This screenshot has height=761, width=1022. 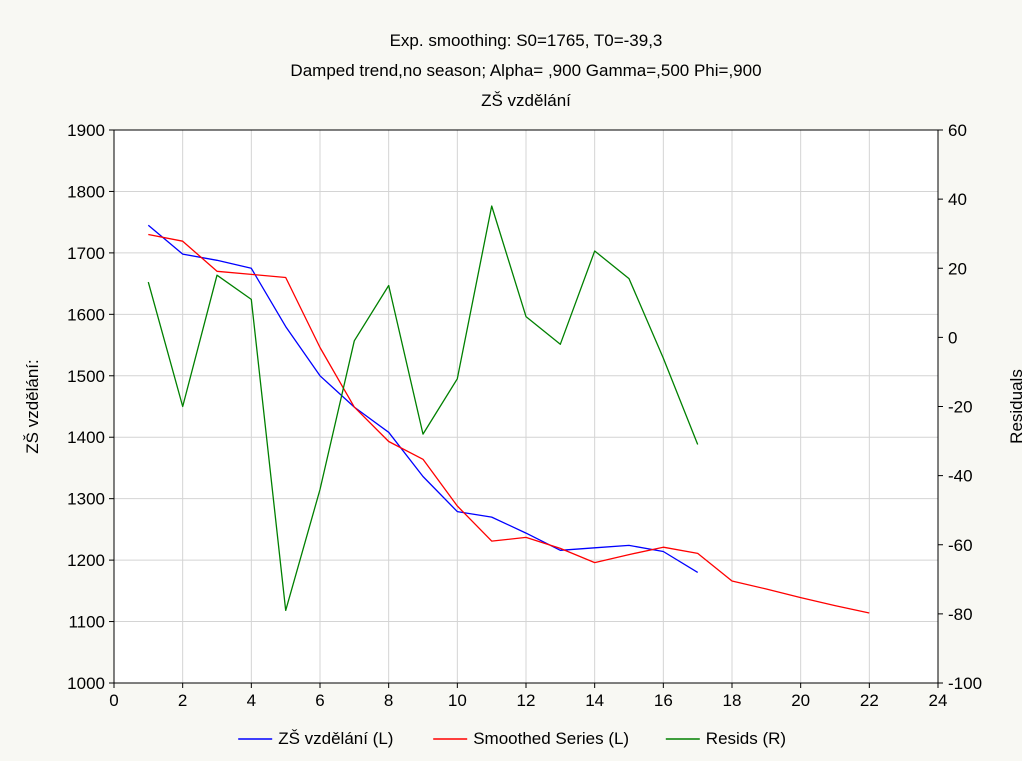 What do you see at coordinates (335, 738) in the screenshot?
I see `legend-label: ZŠ vzdělání (L)` at bounding box center [335, 738].